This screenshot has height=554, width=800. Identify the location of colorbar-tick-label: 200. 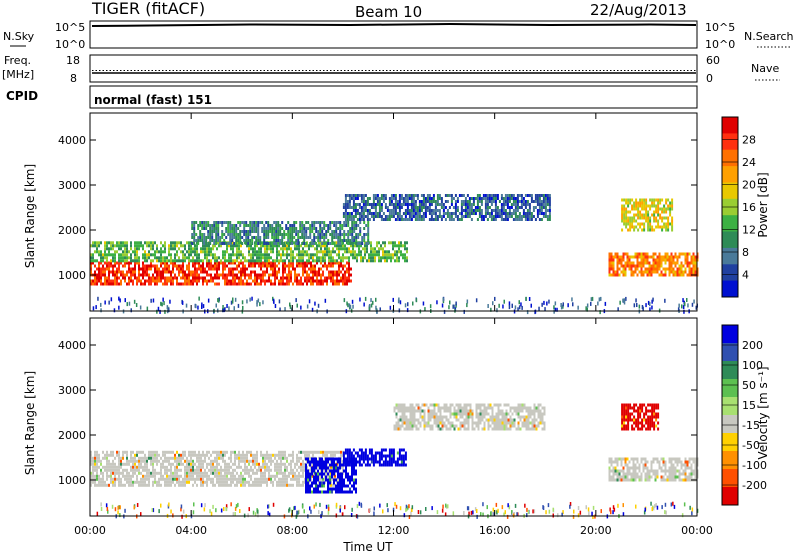
(752, 345).